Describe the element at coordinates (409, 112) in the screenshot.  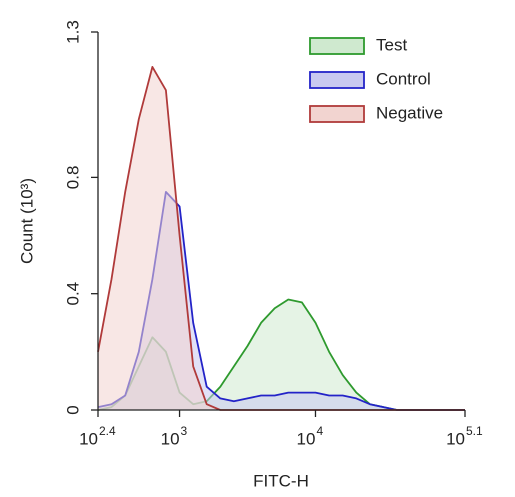
I see `legend-label: Negative` at that location.